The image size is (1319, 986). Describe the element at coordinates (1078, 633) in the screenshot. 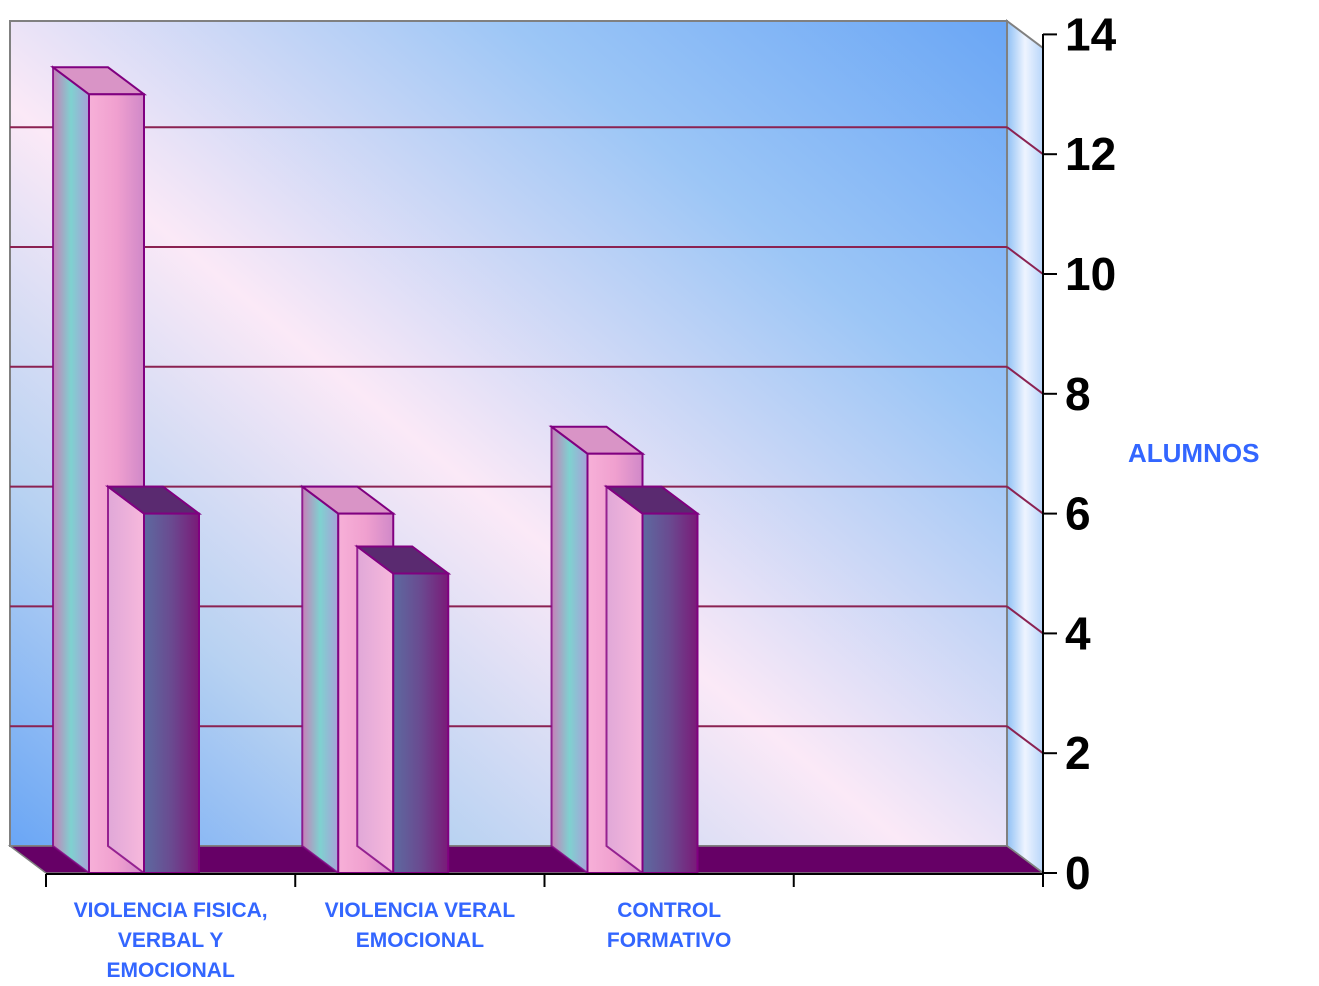

I see `y-tick-label: 4` at that location.